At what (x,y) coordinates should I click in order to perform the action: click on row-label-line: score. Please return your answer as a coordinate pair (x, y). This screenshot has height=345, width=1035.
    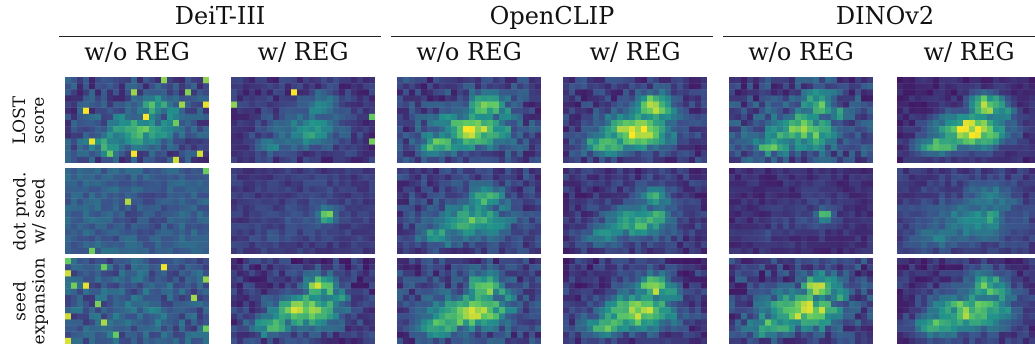
    Looking at the image, I should click on (39, 120).